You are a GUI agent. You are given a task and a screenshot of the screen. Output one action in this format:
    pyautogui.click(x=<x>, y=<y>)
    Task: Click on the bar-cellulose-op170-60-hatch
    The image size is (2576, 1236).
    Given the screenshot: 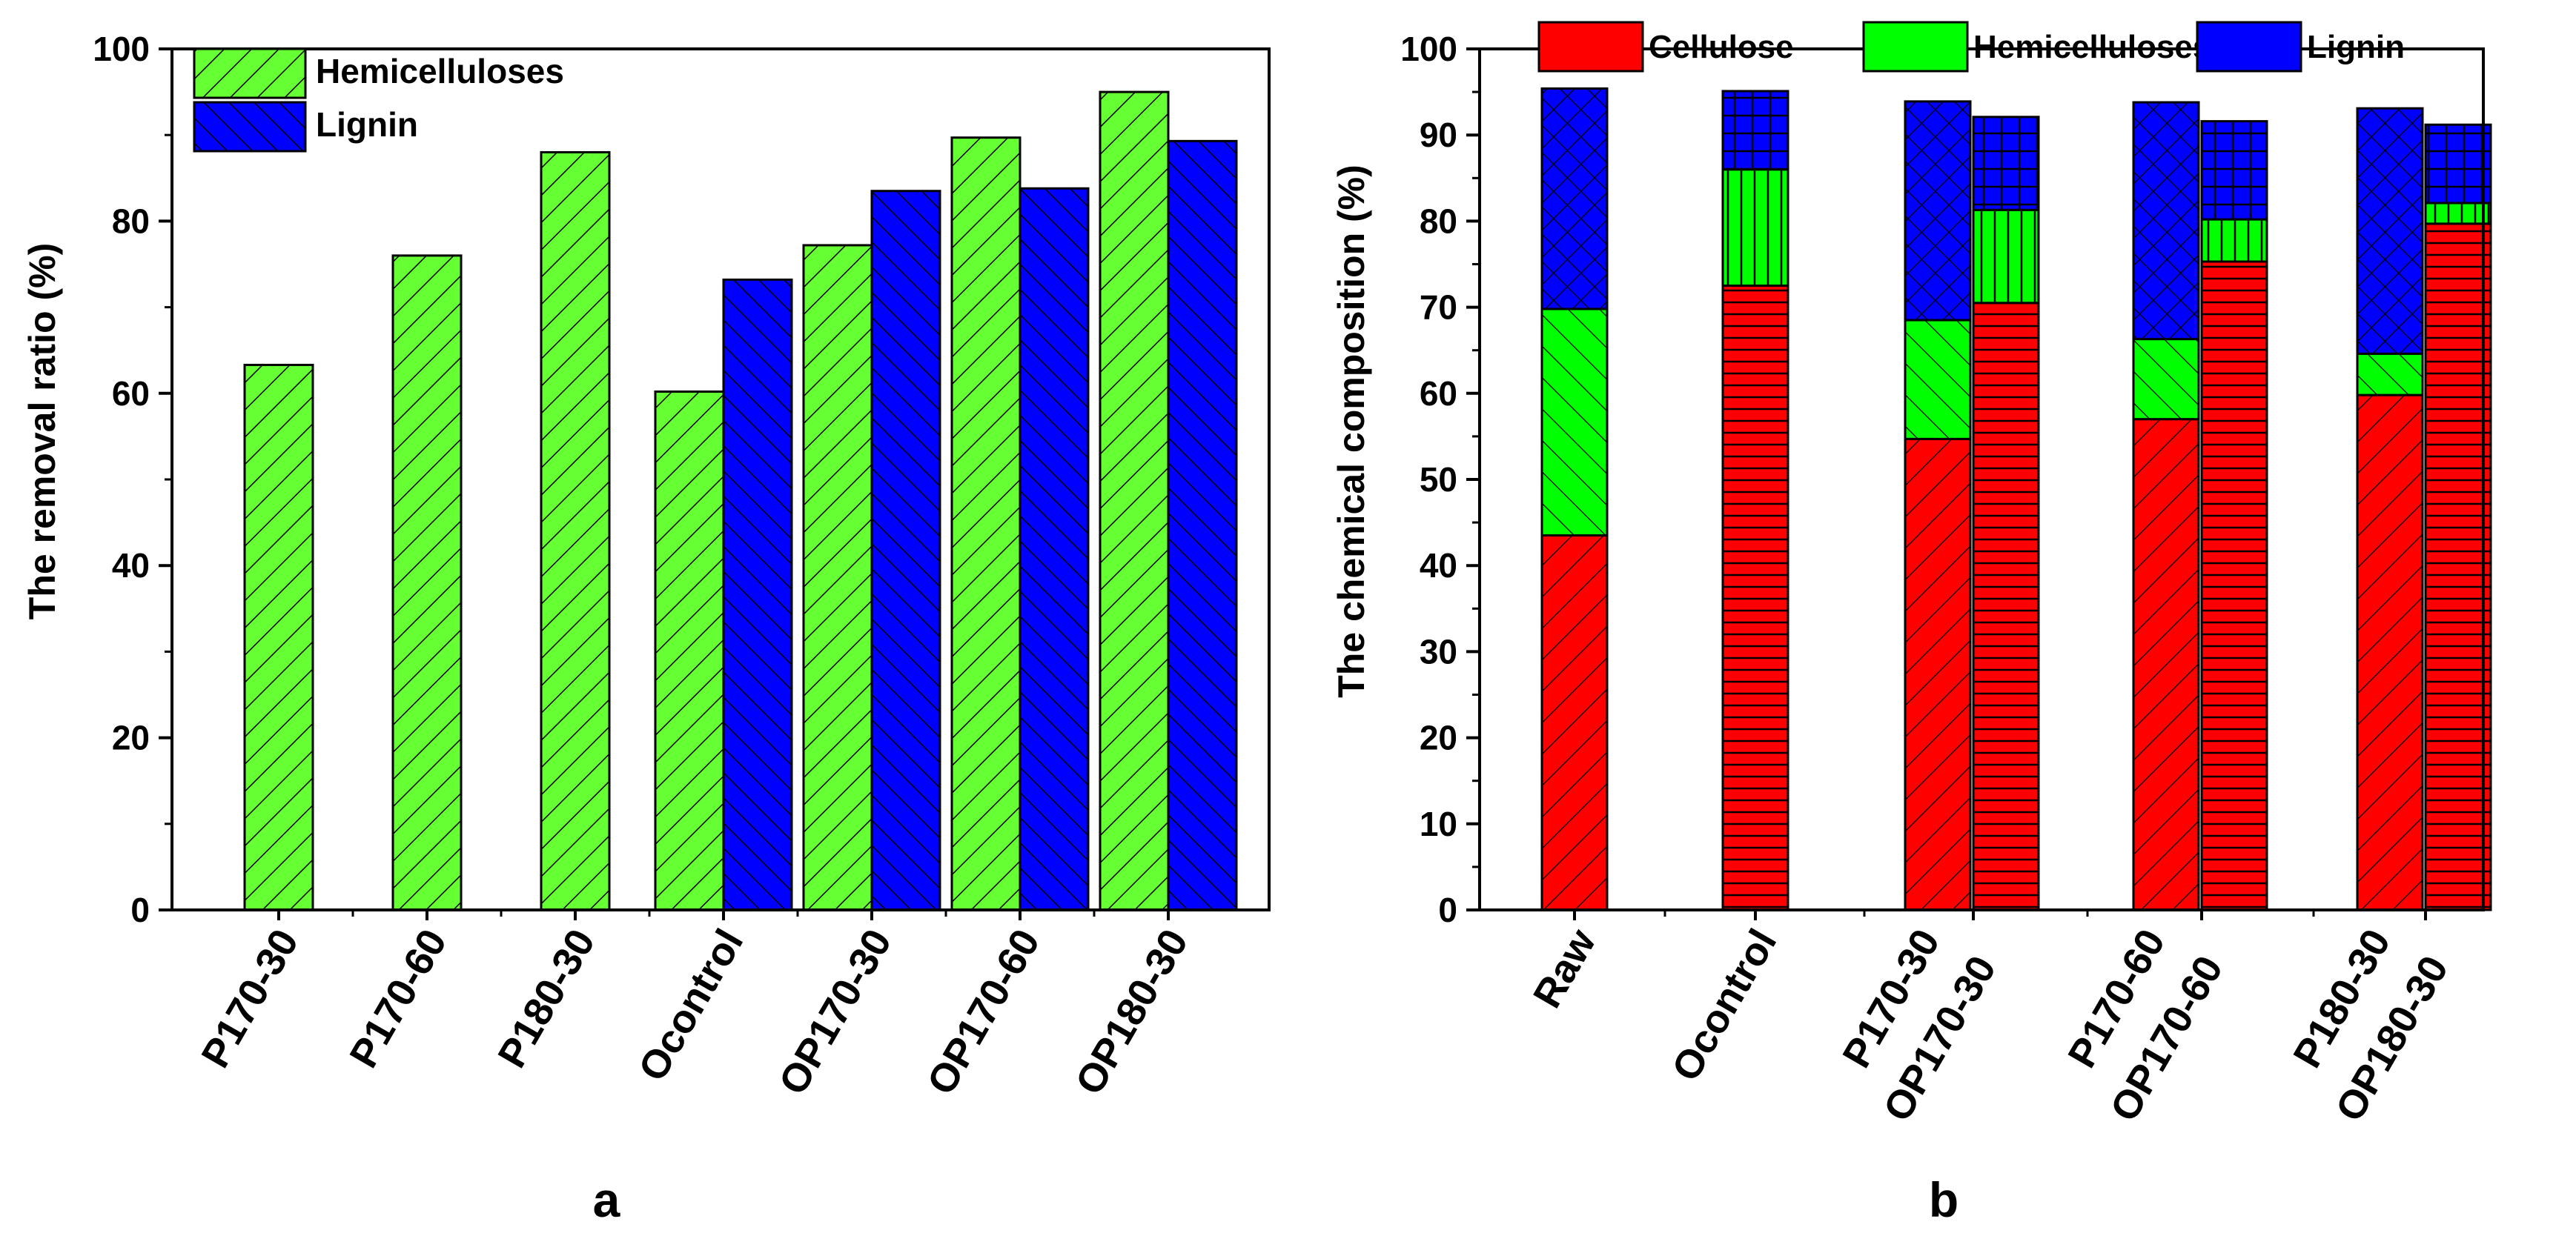 What is the action you would take?
    pyautogui.click(x=2234, y=585)
    